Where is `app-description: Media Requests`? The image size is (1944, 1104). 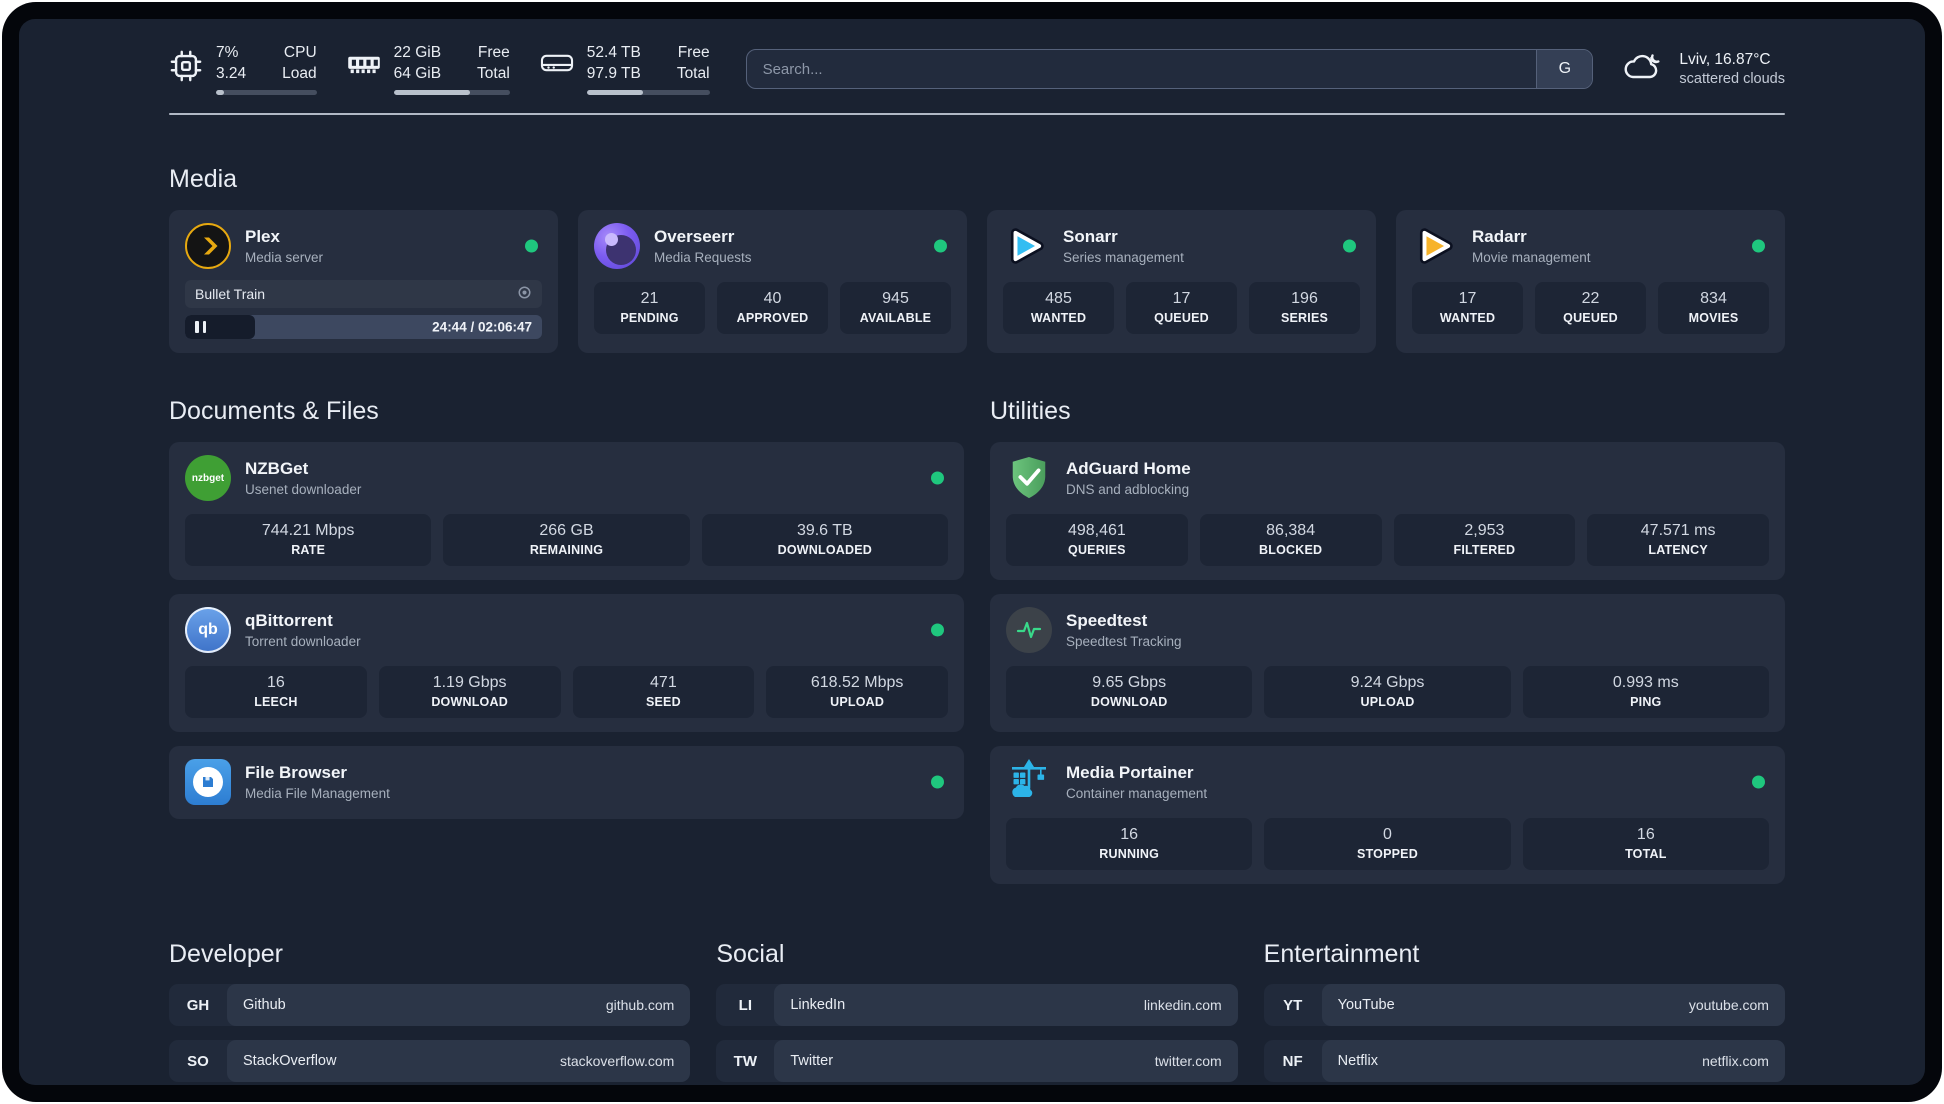
app-description: Media Requests is located at coordinates (703, 257).